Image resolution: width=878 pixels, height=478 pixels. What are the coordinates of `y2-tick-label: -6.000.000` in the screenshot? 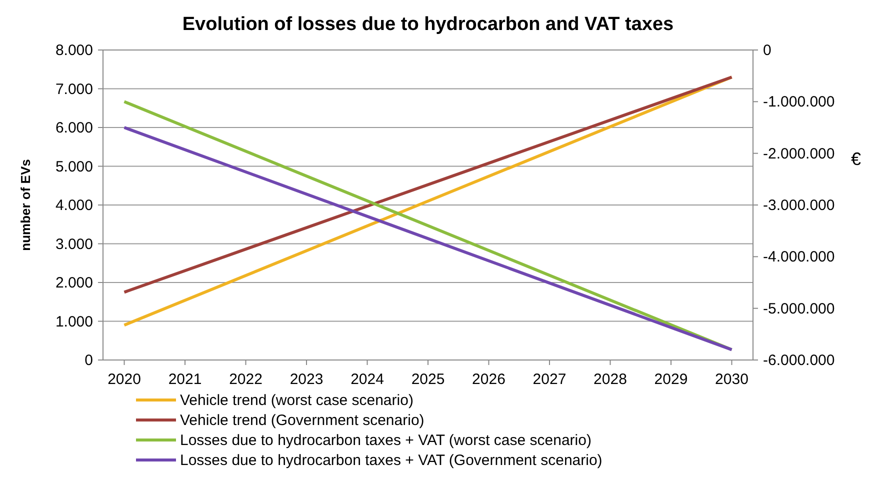 It's located at (799, 360).